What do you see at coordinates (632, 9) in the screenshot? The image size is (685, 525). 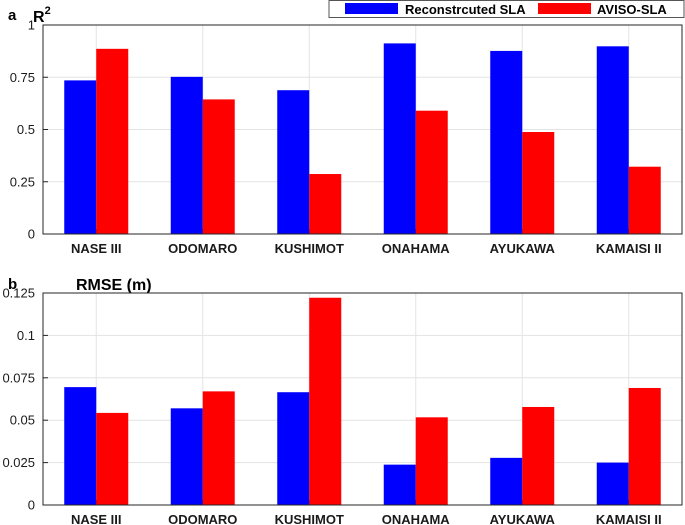 I see `legend-label-aviso: AVISO-SLA` at bounding box center [632, 9].